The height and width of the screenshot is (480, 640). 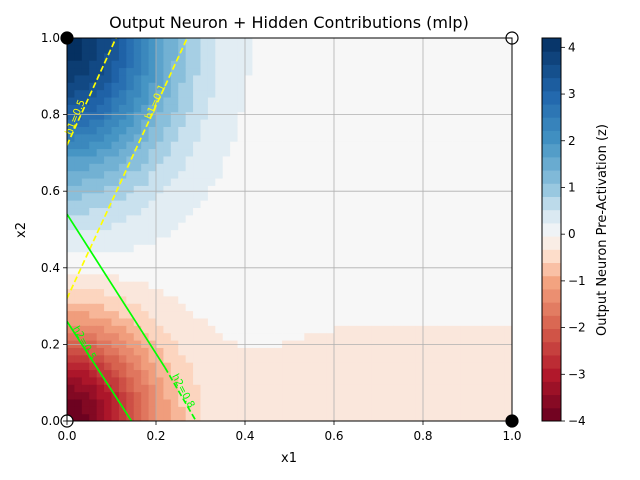 What do you see at coordinates (551, 229) in the screenshot?
I see `colorbar-frame` at bounding box center [551, 229].